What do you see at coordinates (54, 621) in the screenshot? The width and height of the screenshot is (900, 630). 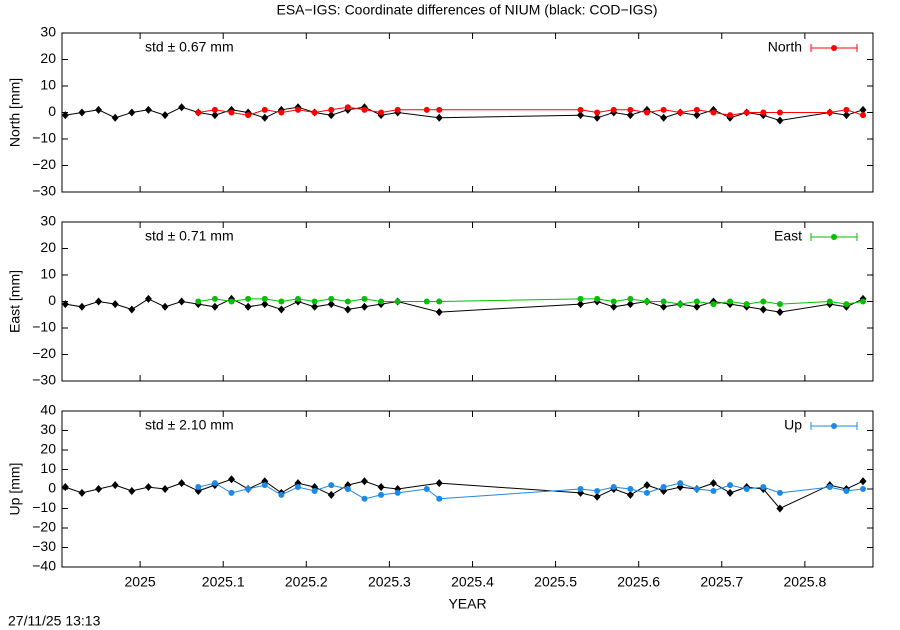 I see `timestamp: 27/11/25 13:13` at bounding box center [54, 621].